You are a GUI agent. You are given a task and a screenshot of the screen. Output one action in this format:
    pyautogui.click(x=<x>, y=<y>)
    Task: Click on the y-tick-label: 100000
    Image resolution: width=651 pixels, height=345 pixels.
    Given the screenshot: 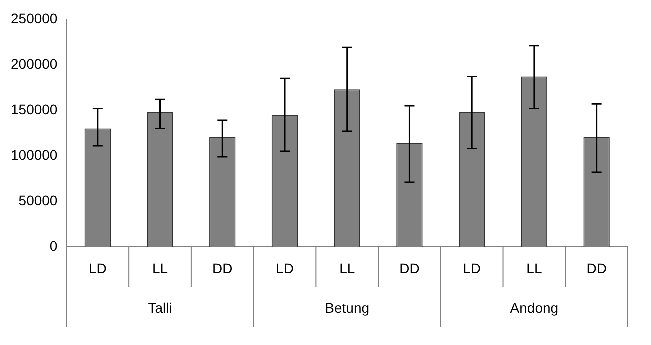 What is the action you would take?
    pyautogui.click(x=34, y=154)
    